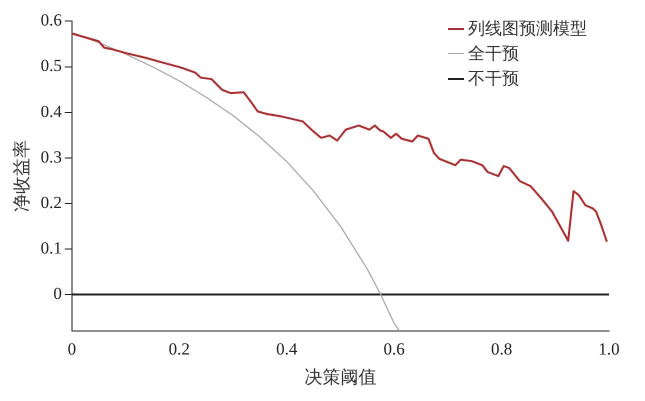  Describe the element at coordinates (340, 376) in the screenshot. I see `x-axis-title: 决策阈值` at that location.